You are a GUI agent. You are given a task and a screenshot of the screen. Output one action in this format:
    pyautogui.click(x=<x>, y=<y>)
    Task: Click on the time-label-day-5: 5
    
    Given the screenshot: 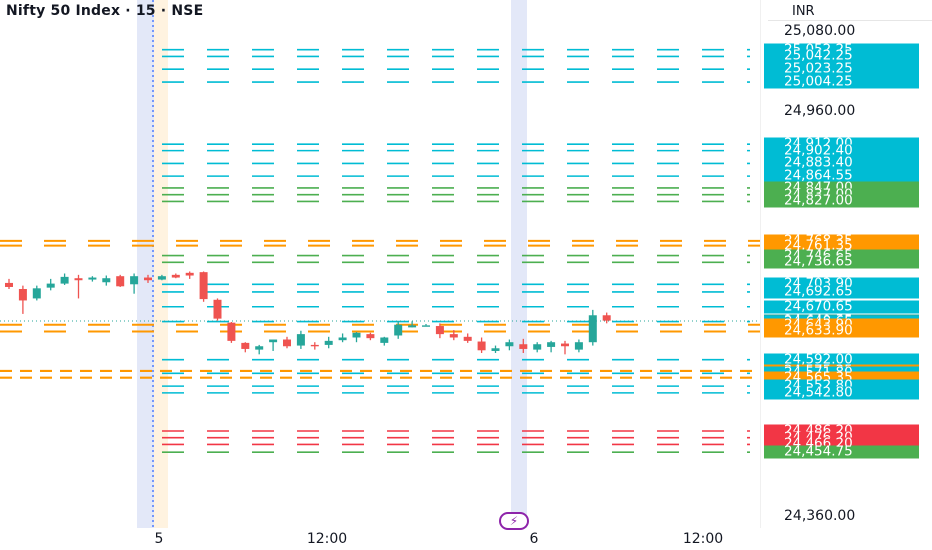 What is the action you would take?
    pyautogui.click(x=159, y=539)
    